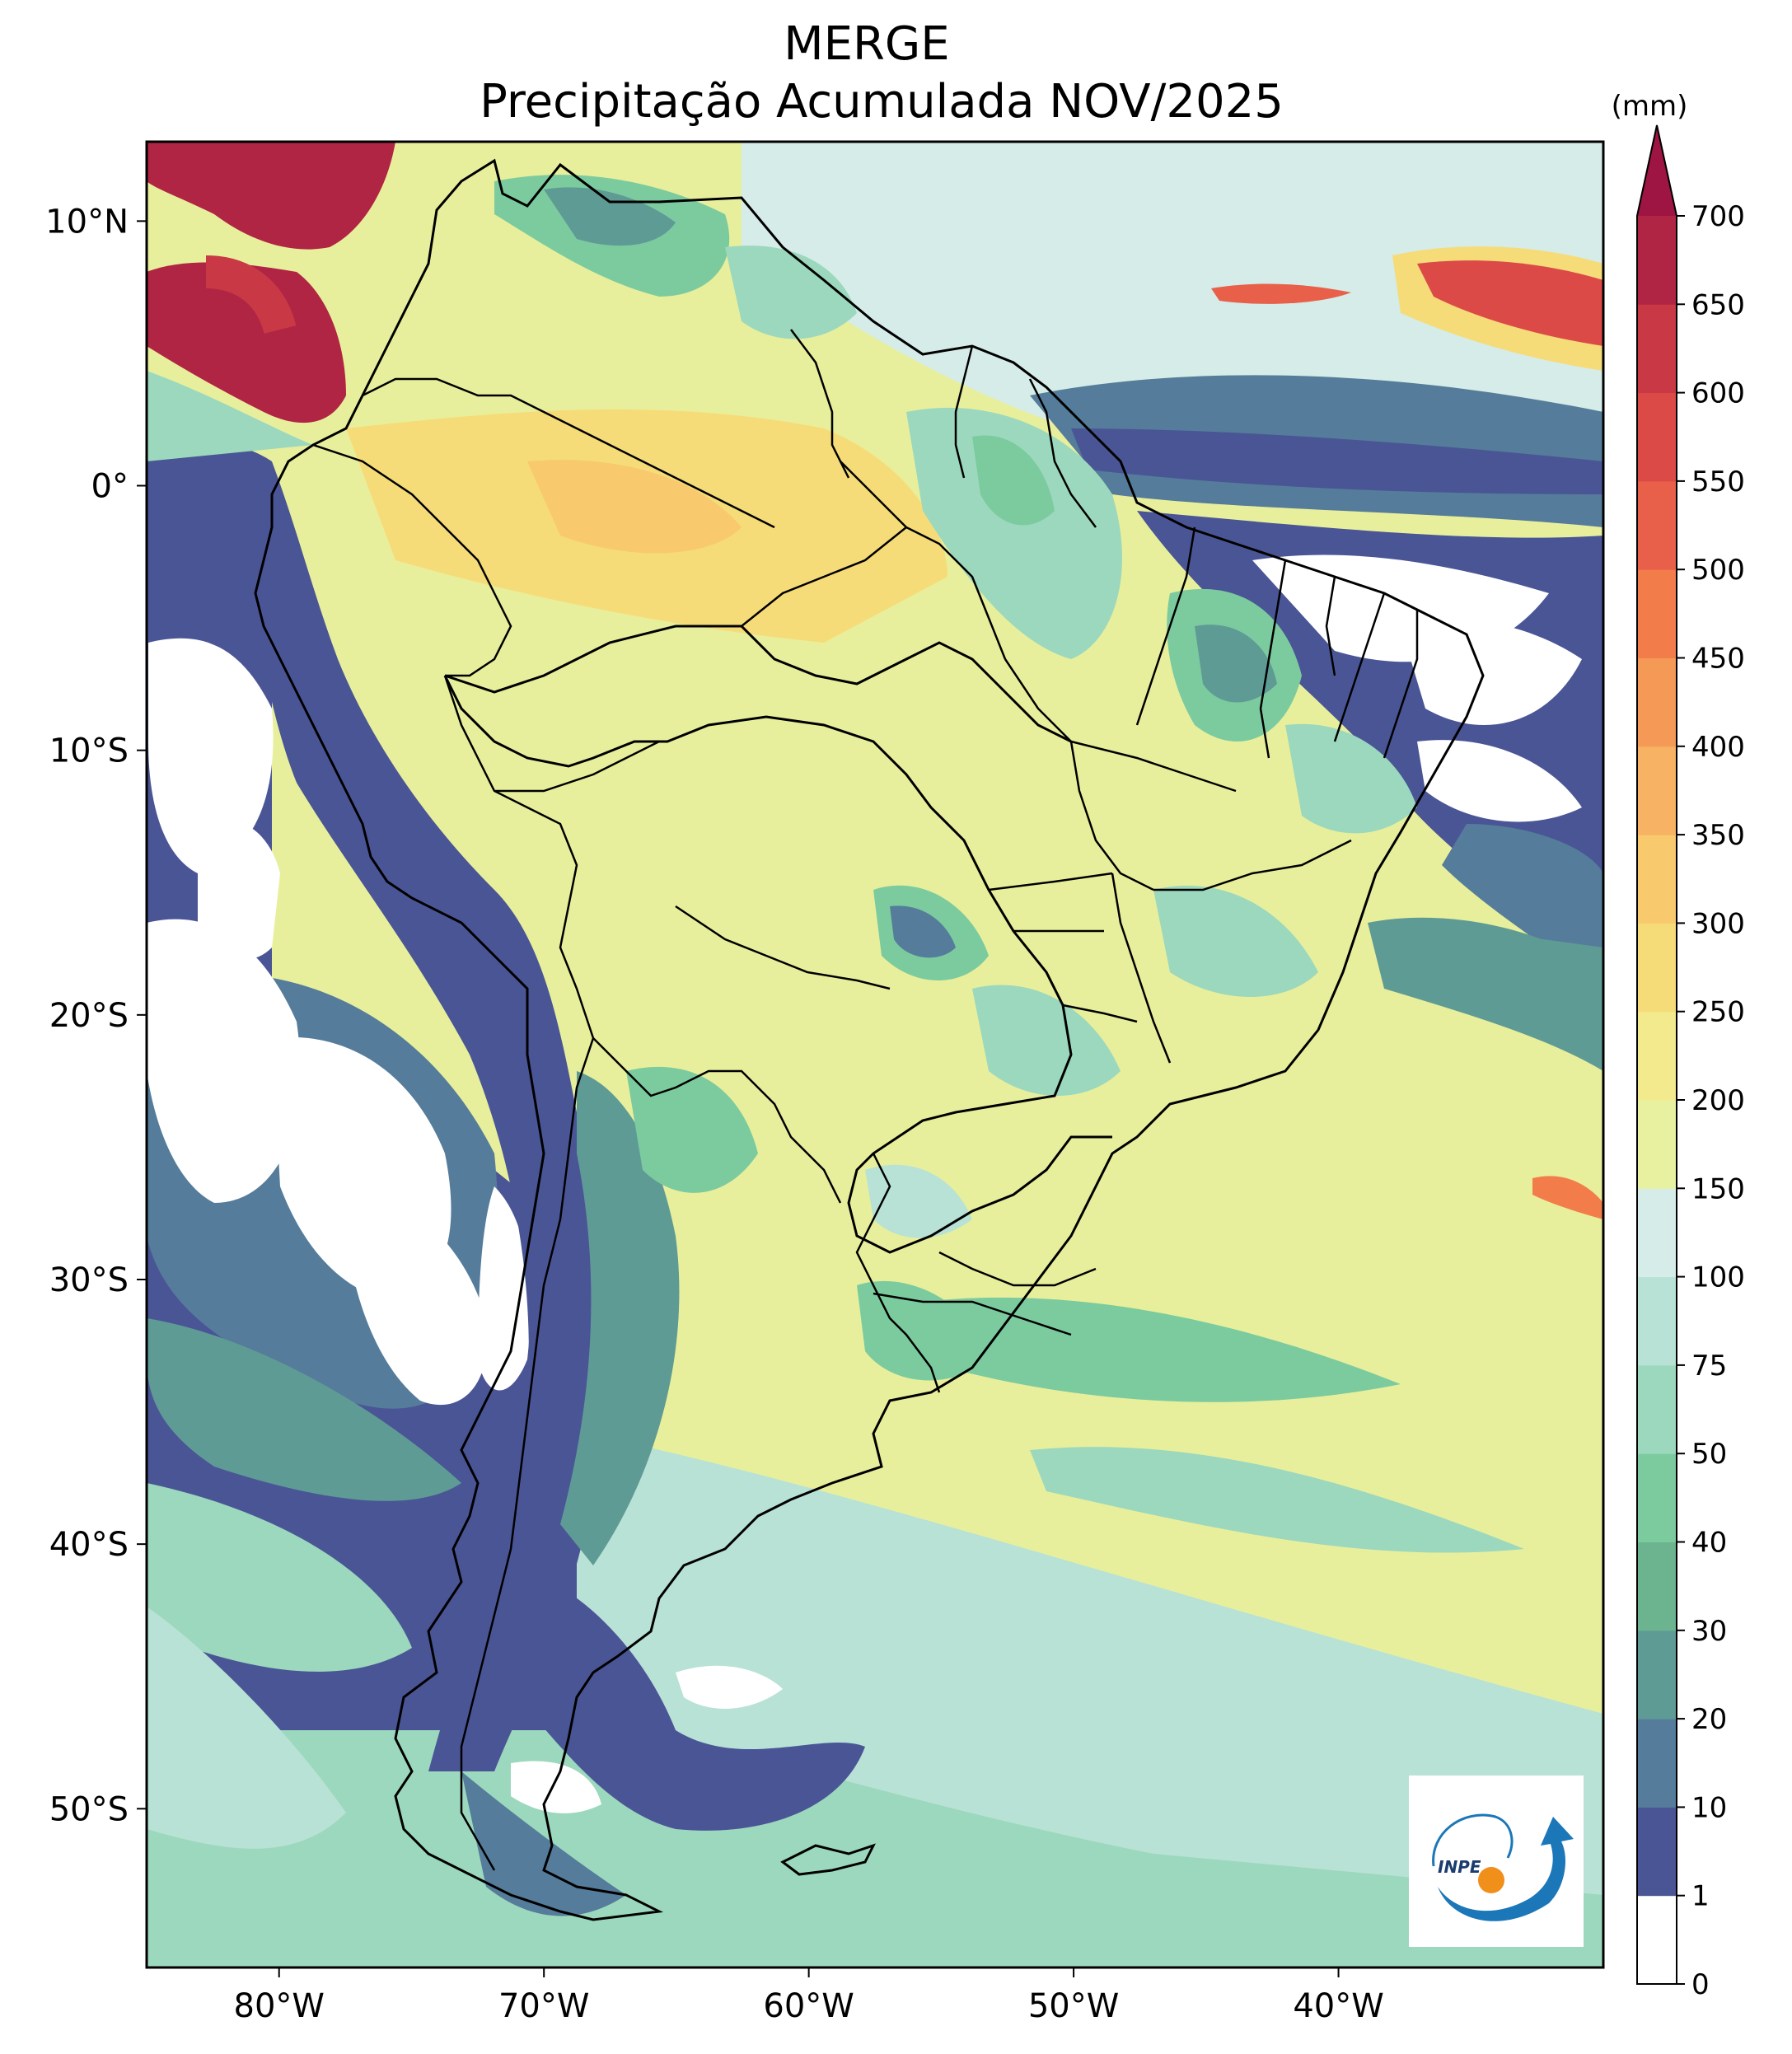 Image resolution: width=1792 pixels, height=2054 pixels. What do you see at coordinates (1657, 170) in the screenshot?
I see `colorbar-extend-arrow` at bounding box center [1657, 170].